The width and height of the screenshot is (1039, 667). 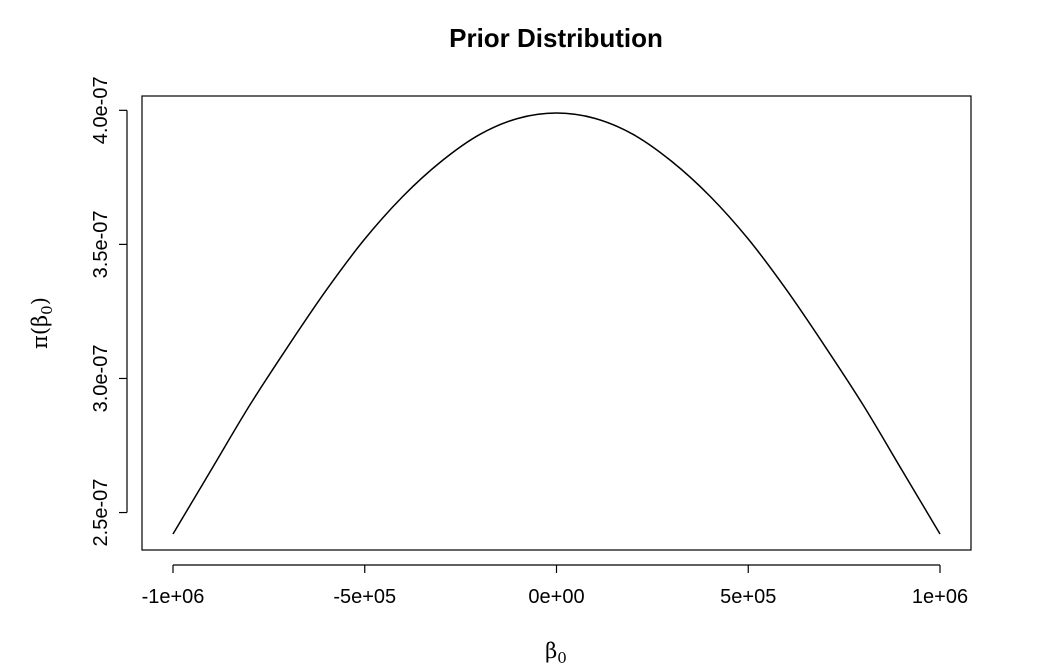 What do you see at coordinates (101, 110) in the screenshot?
I see `y-tick-label: 4.0e-07` at bounding box center [101, 110].